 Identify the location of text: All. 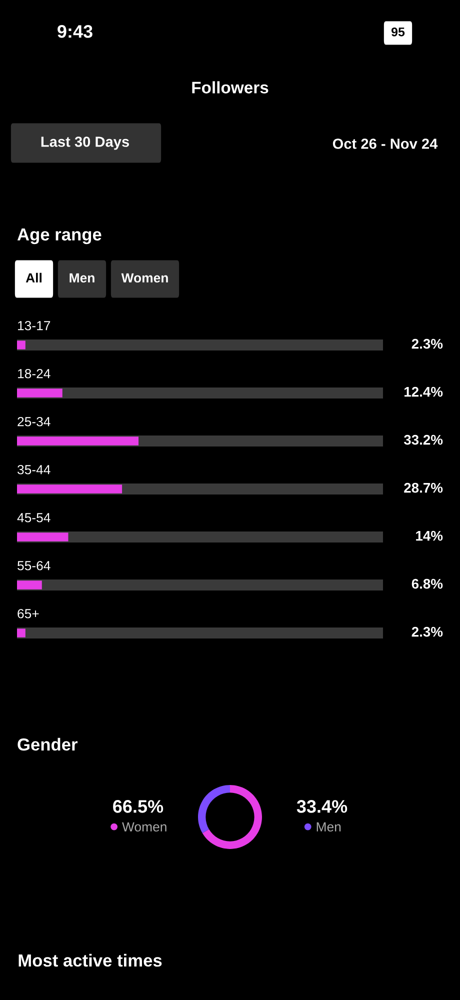
(34, 277).